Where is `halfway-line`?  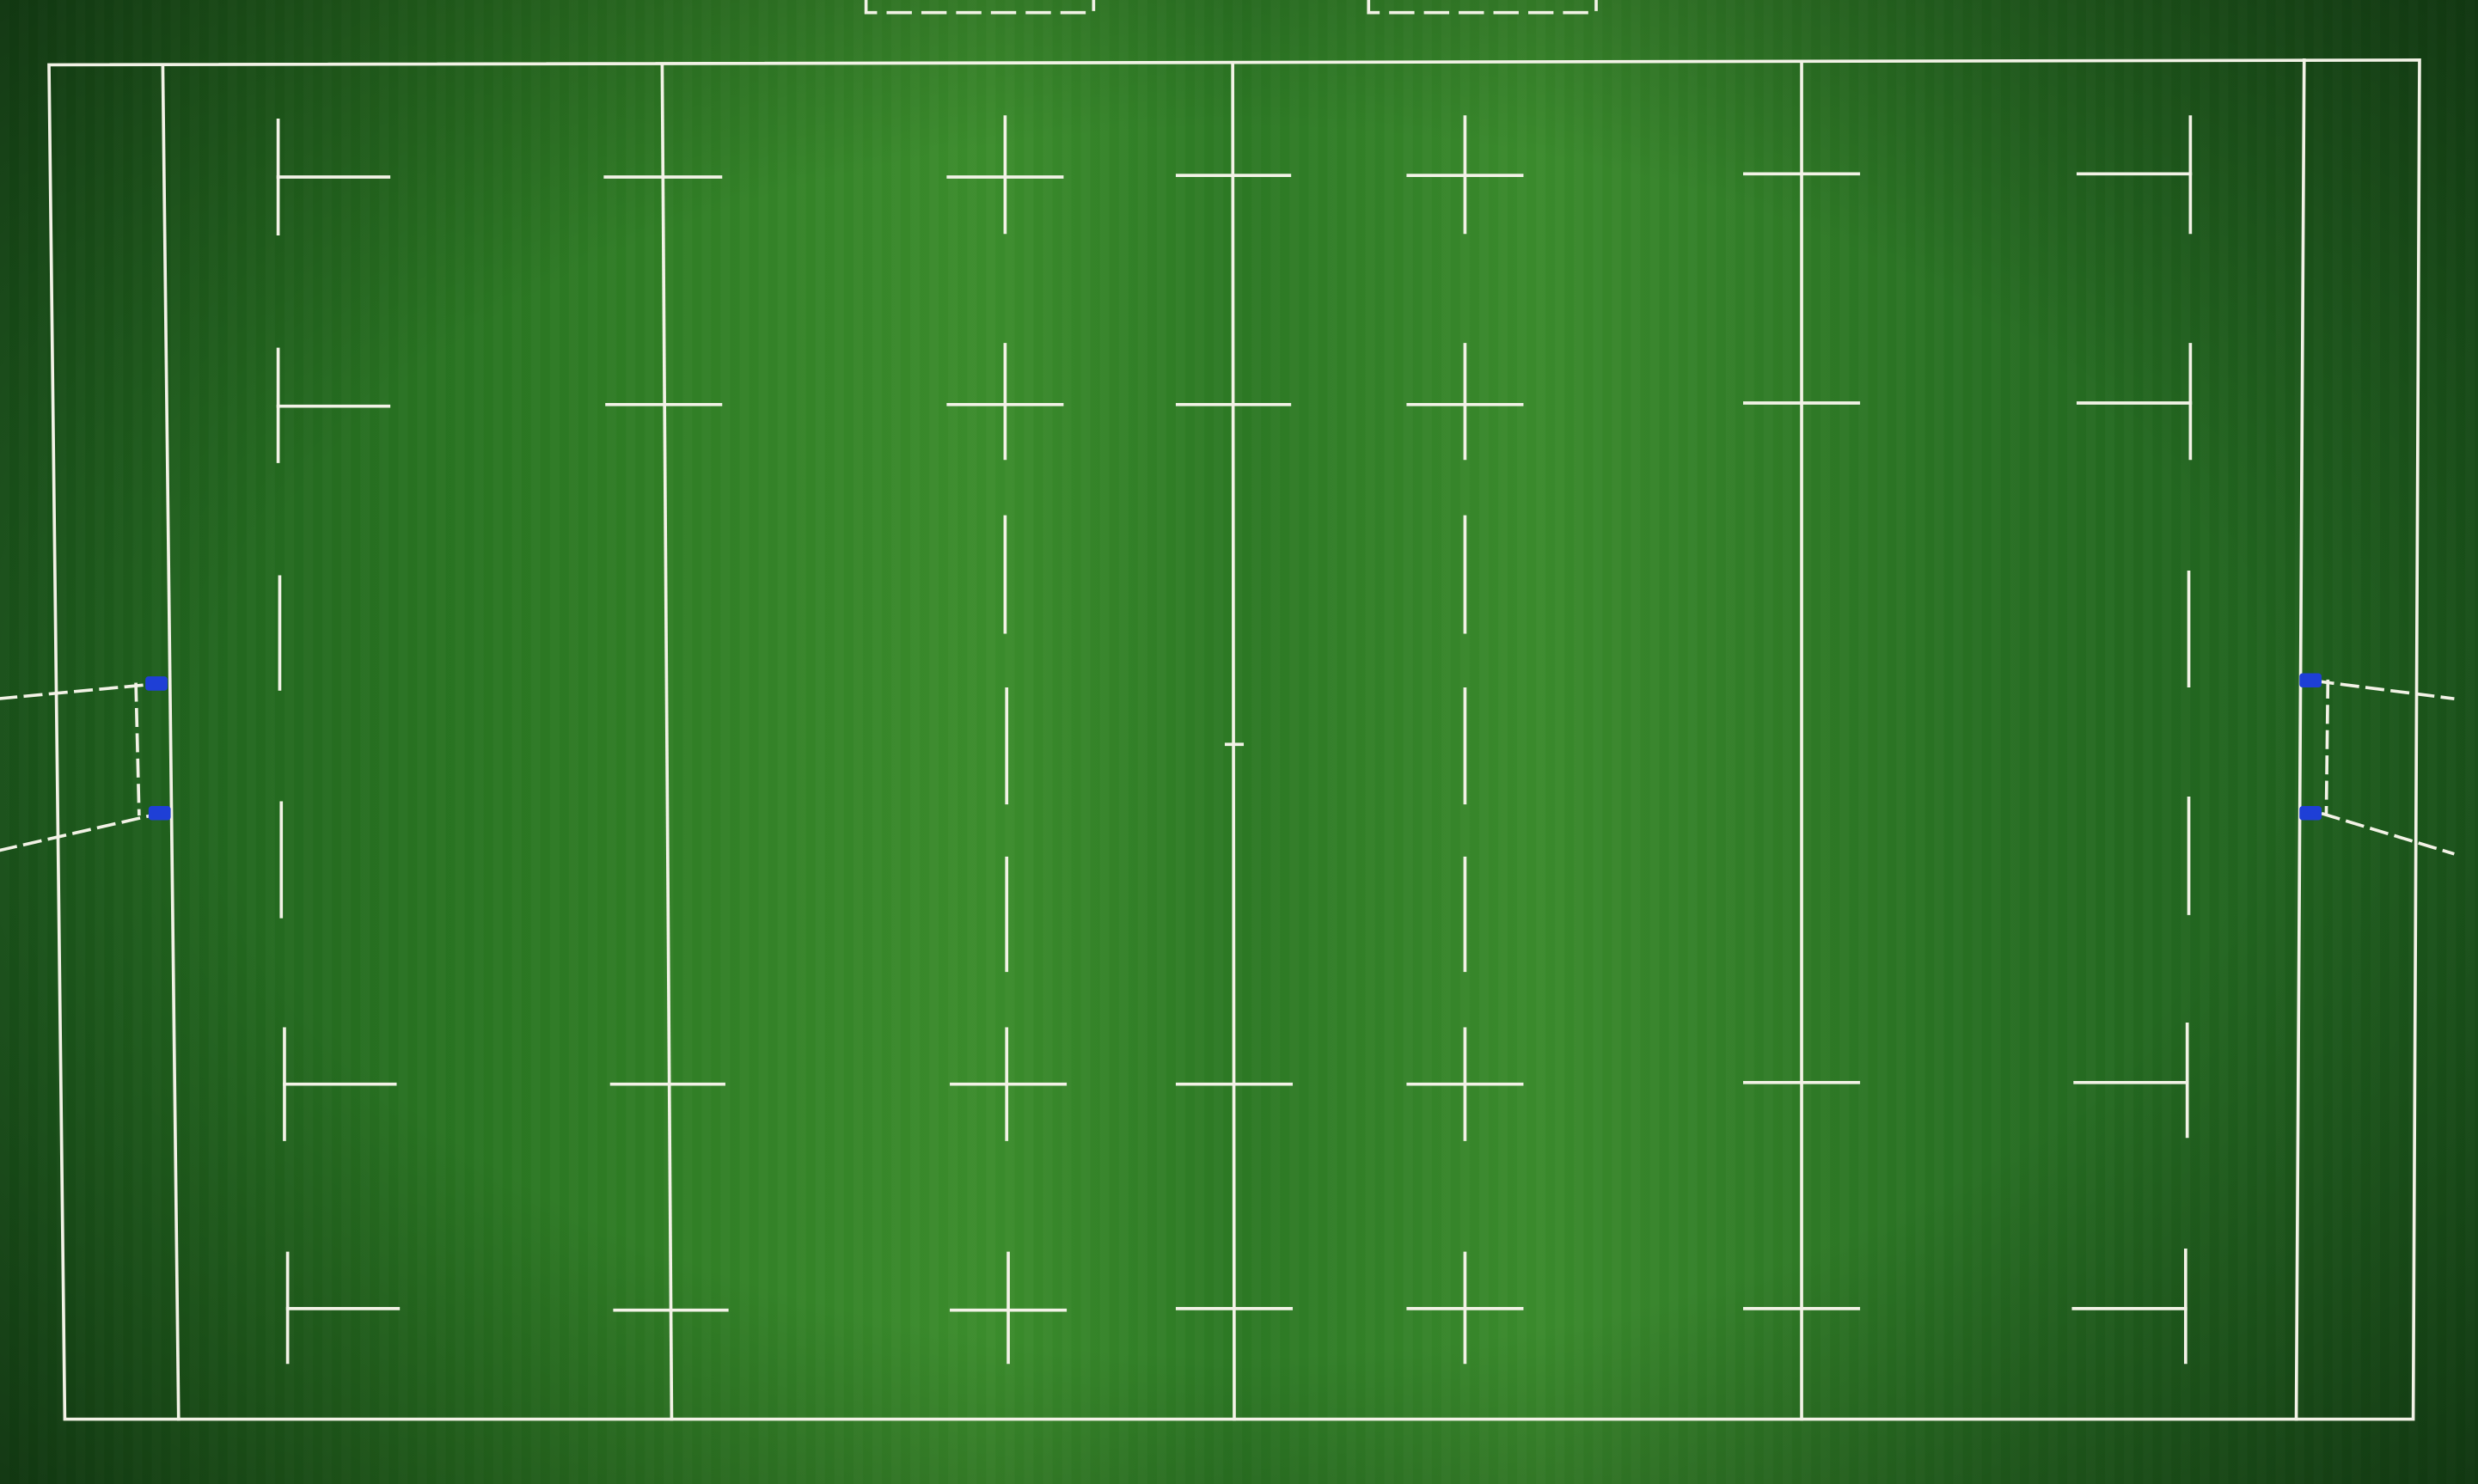 halfway-line is located at coordinates (1233, 741).